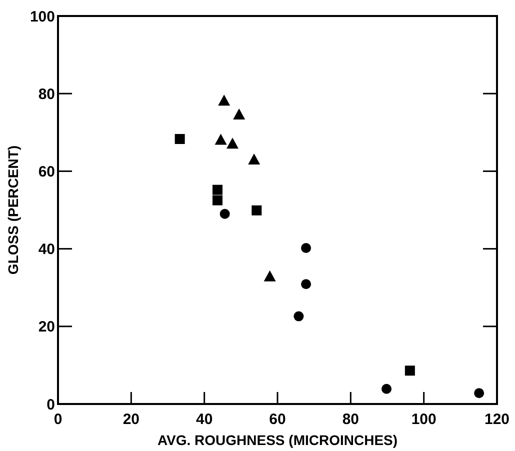 The image size is (515, 451). What do you see at coordinates (46, 327) in the screenshot?
I see `y-tick-label: 20` at bounding box center [46, 327].